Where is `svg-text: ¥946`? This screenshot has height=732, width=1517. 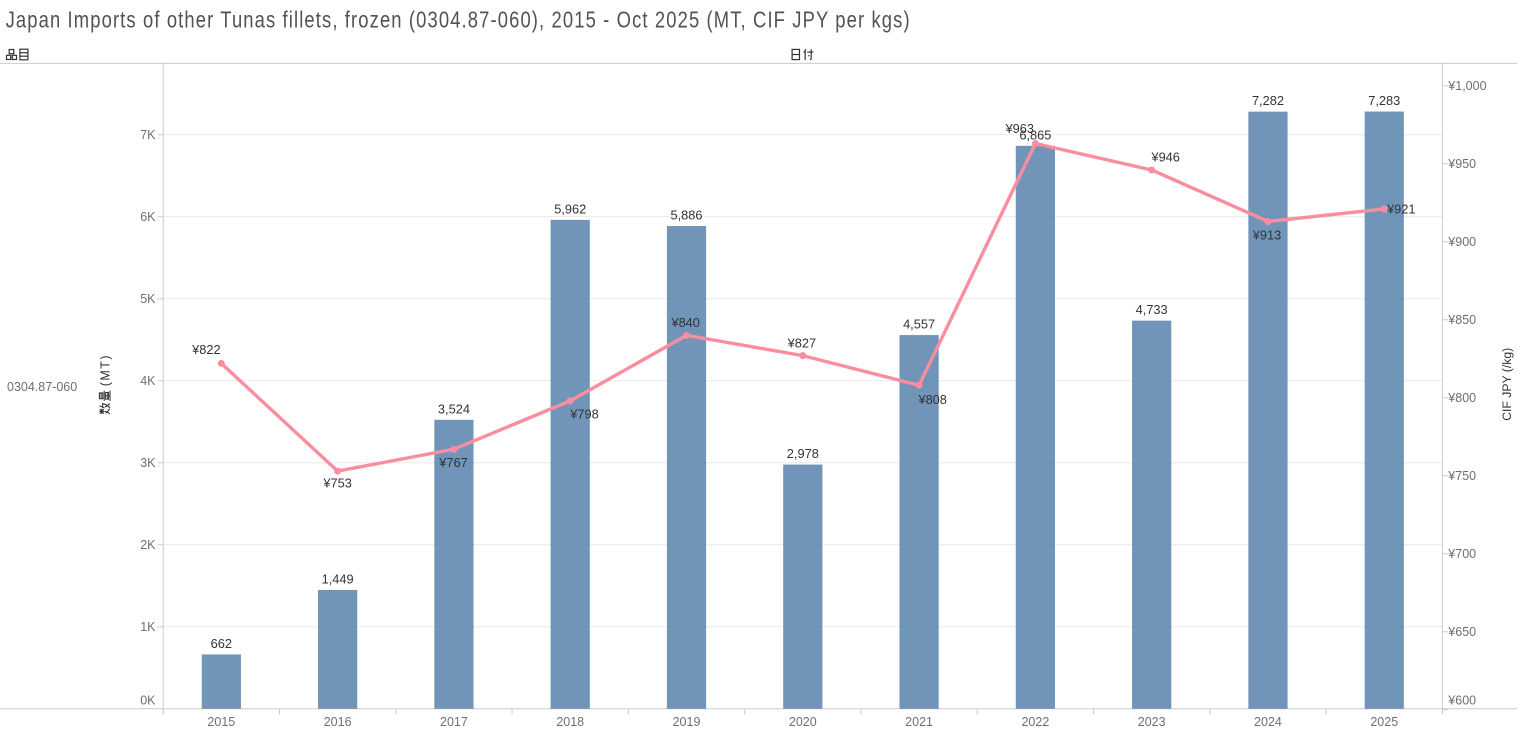
svg-text: ¥946 is located at coordinates (1164, 157).